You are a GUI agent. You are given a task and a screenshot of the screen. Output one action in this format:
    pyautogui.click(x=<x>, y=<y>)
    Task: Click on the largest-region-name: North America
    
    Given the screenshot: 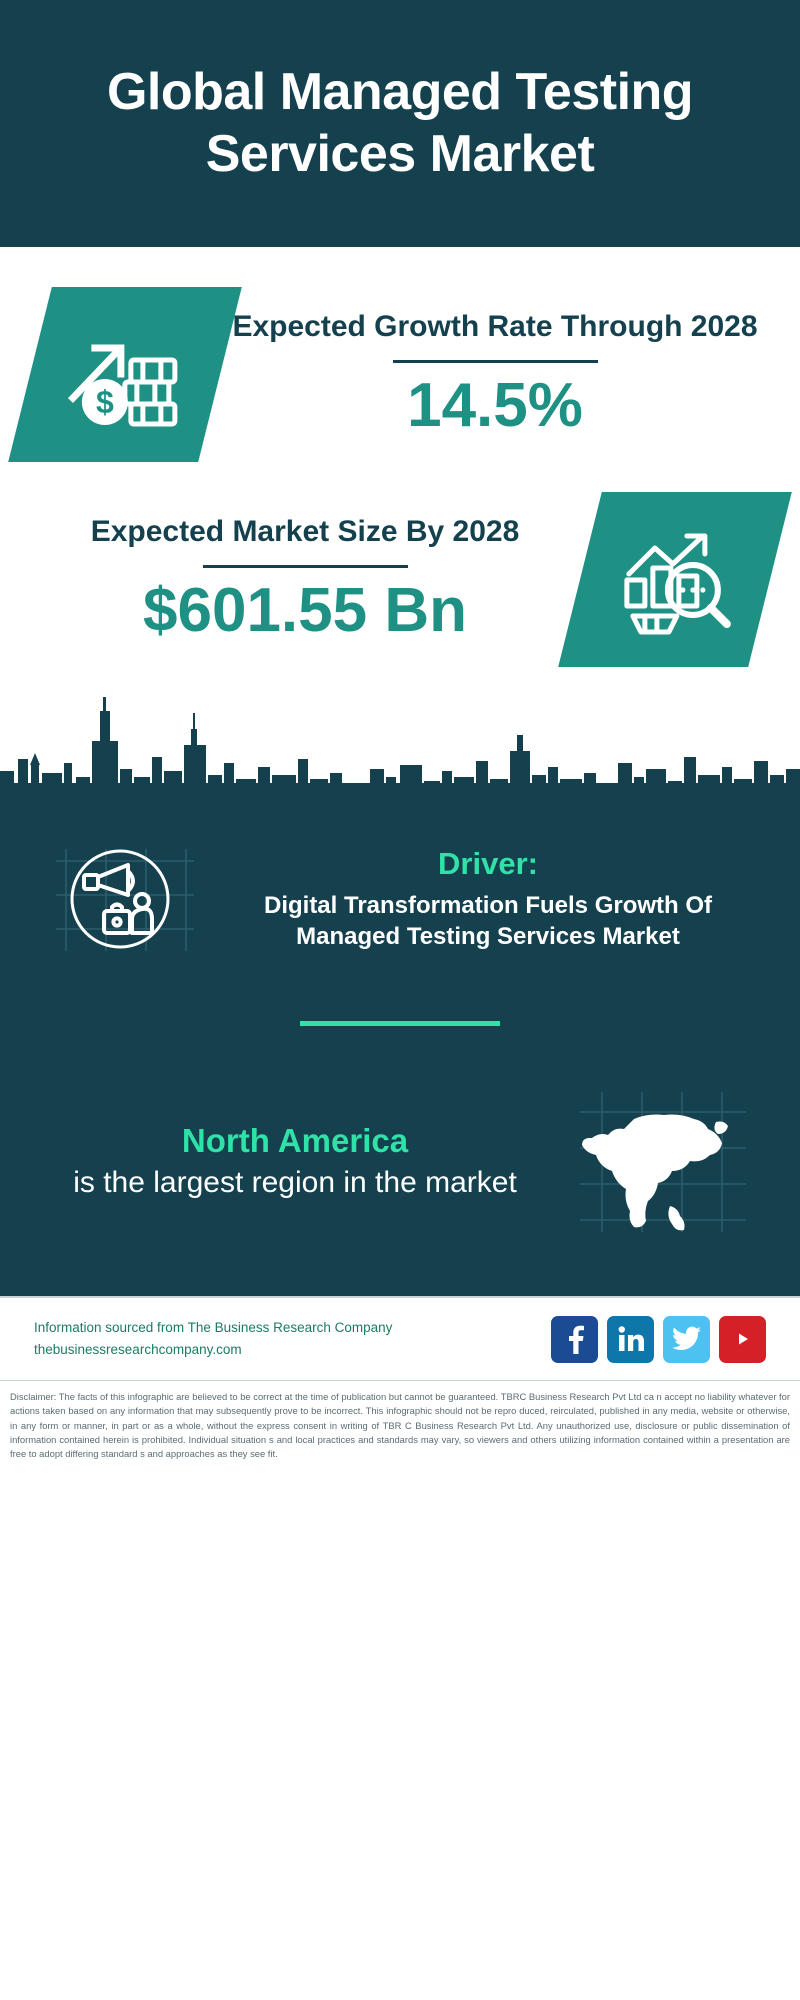 What is the action you would take?
    pyautogui.click(x=295, y=1140)
    